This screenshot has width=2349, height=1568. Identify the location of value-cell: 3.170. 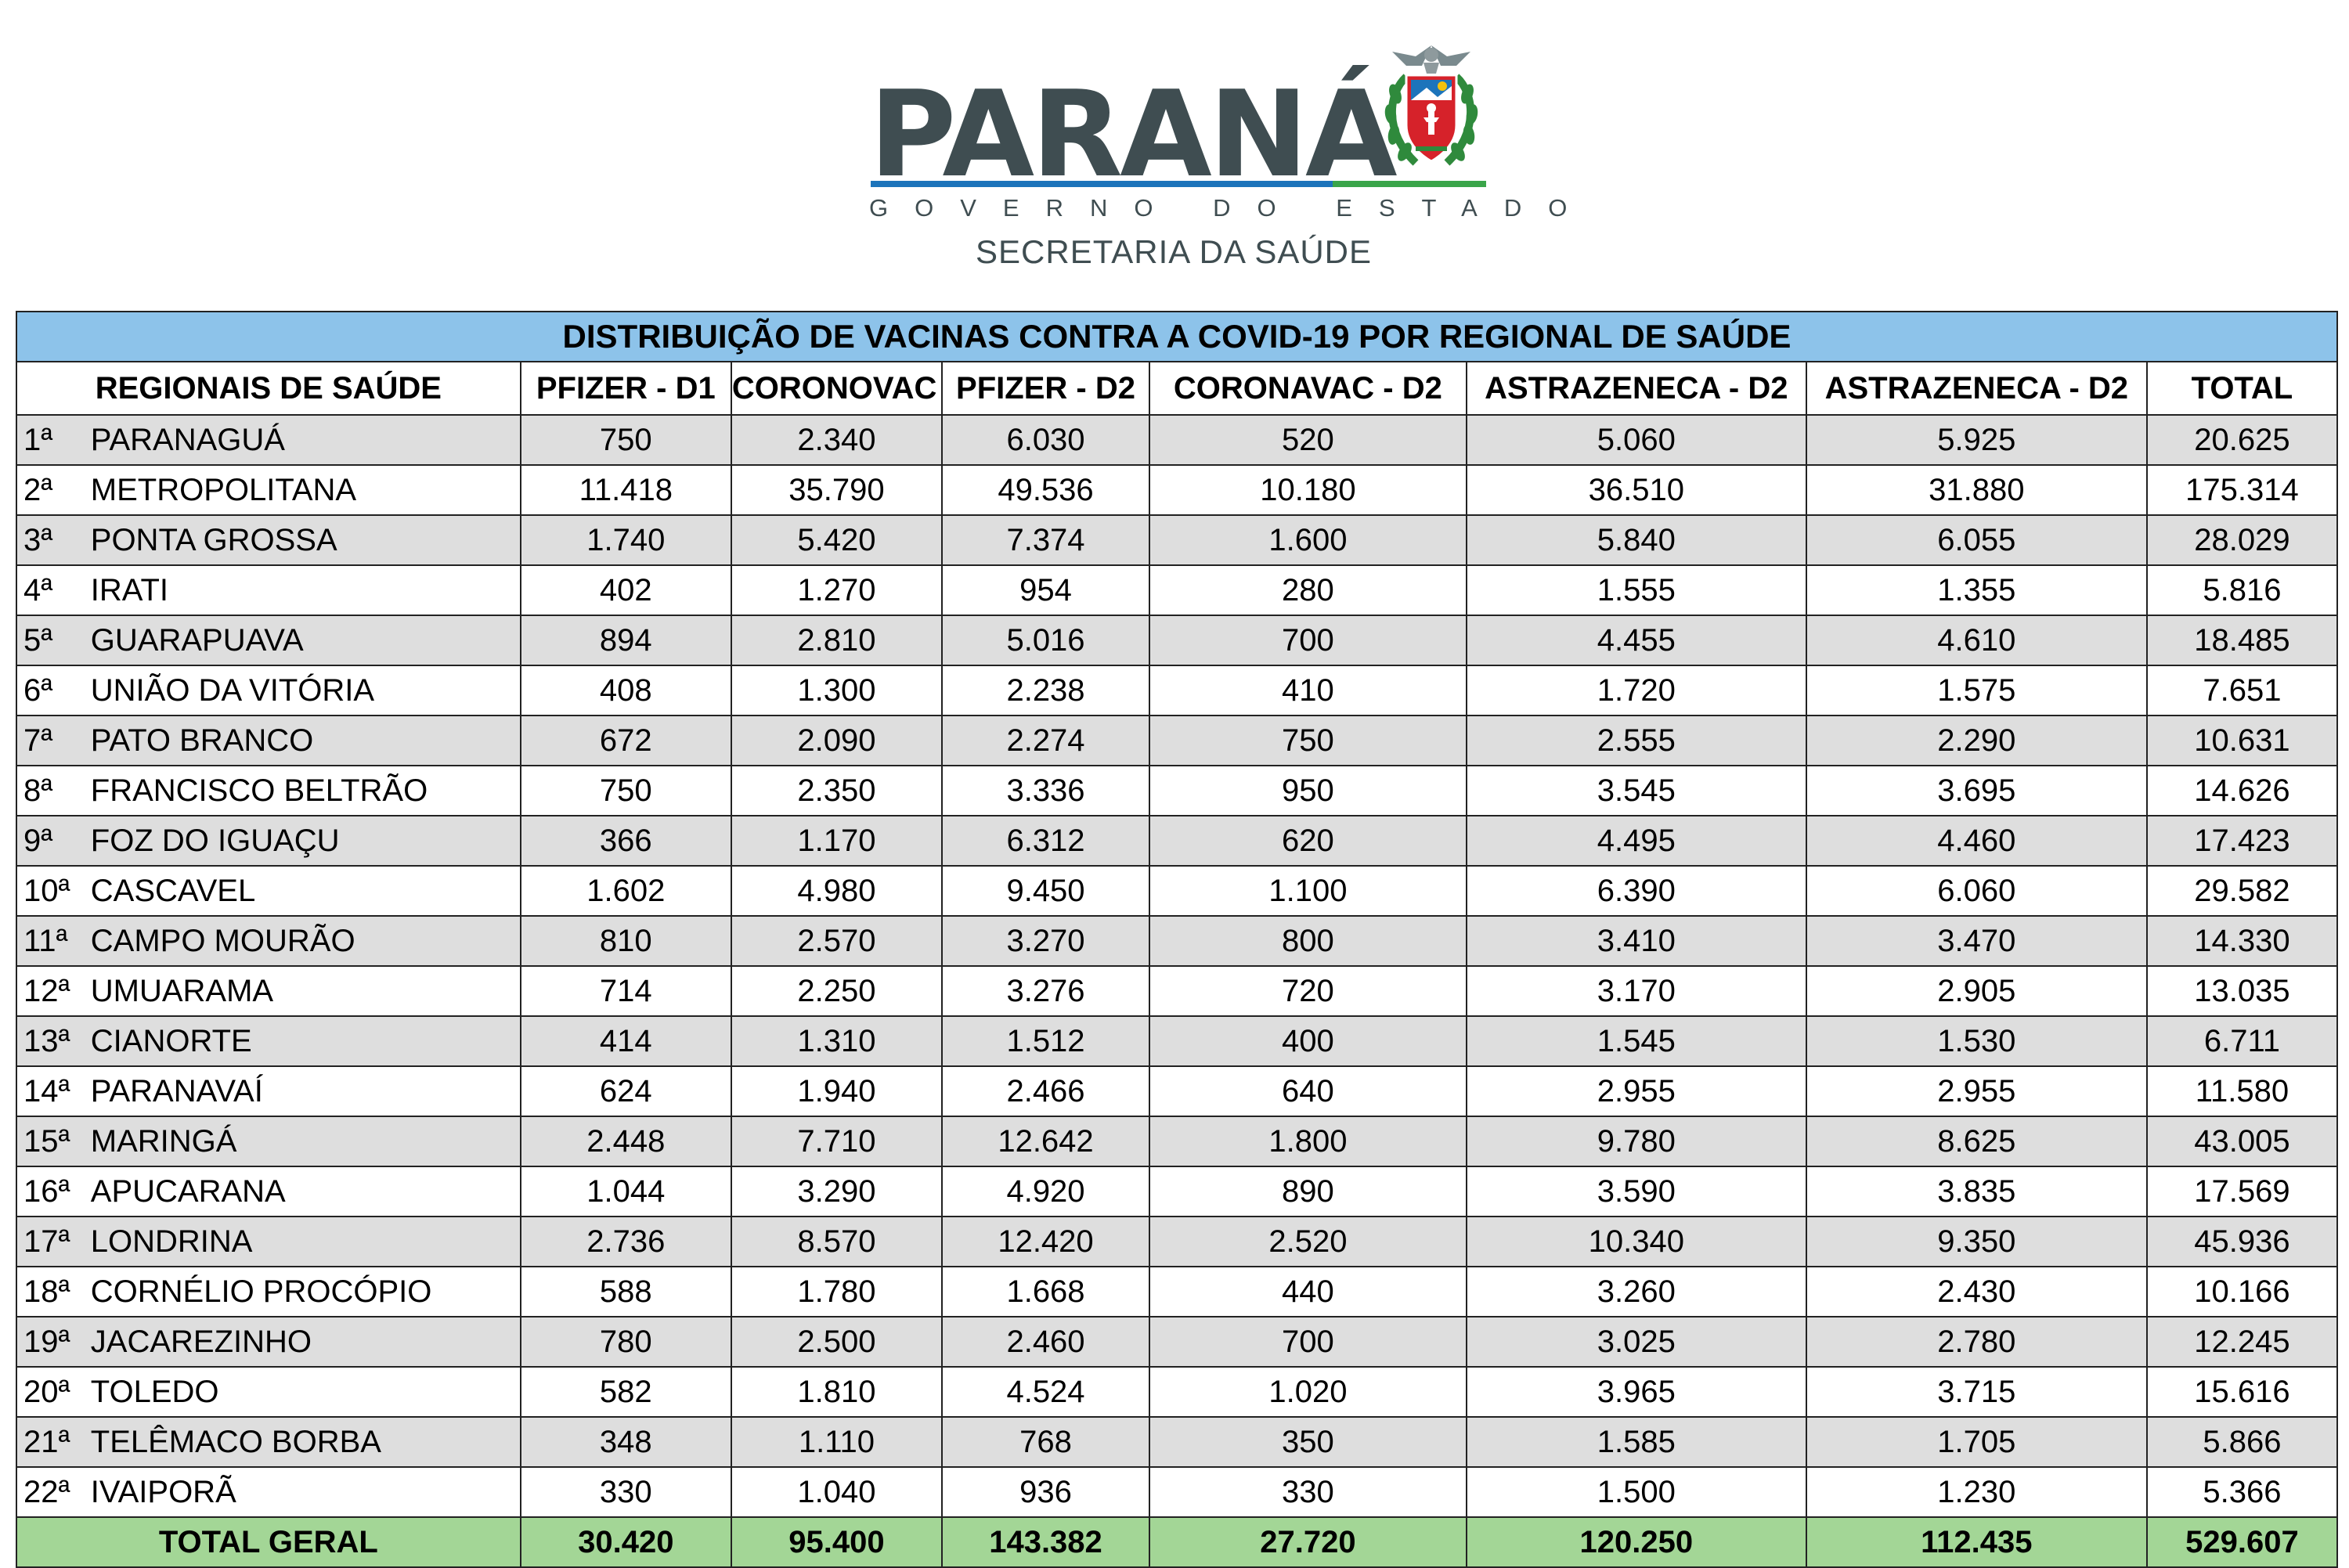
(1636, 991).